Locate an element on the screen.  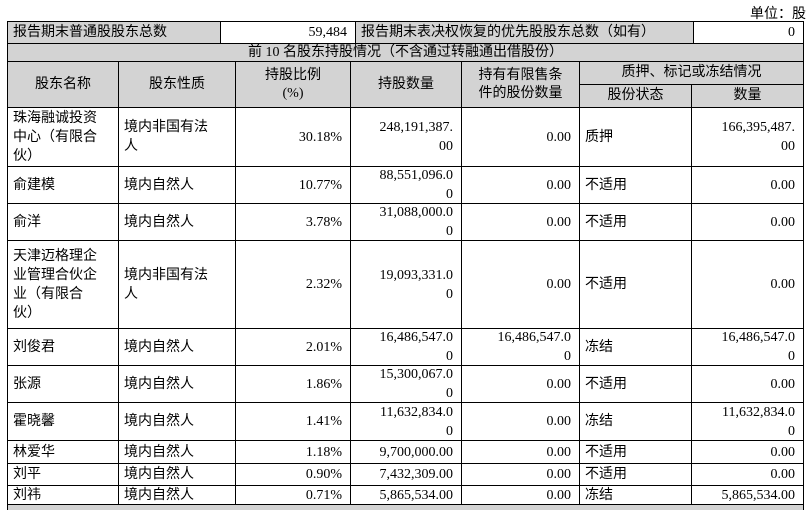
ratio-cell: 1.86% is located at coordinates (293, 384).